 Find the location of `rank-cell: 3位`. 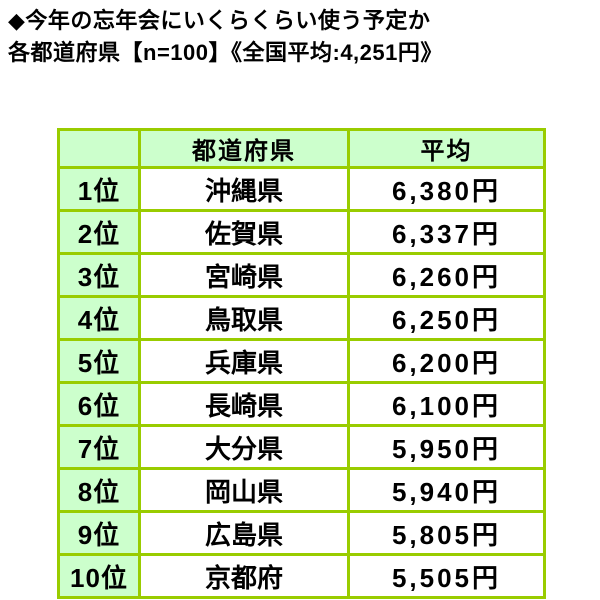

rank-cell: 3位 is located at coordinates (99, 275).